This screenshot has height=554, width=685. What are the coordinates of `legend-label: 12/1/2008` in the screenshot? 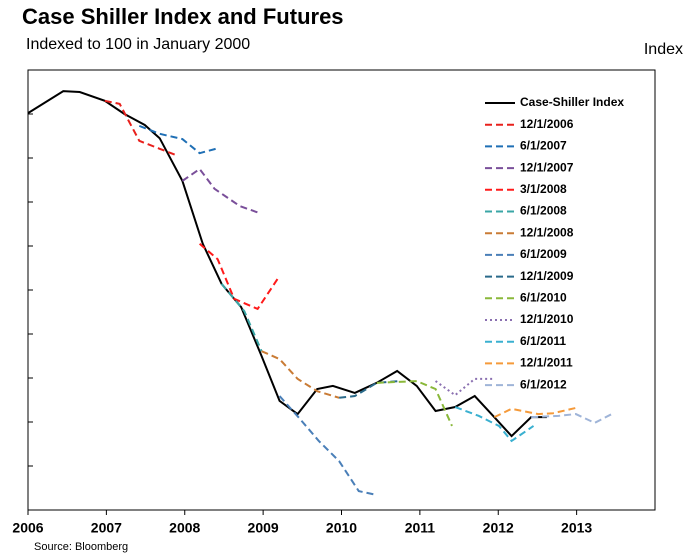 It's located at (547, 232).